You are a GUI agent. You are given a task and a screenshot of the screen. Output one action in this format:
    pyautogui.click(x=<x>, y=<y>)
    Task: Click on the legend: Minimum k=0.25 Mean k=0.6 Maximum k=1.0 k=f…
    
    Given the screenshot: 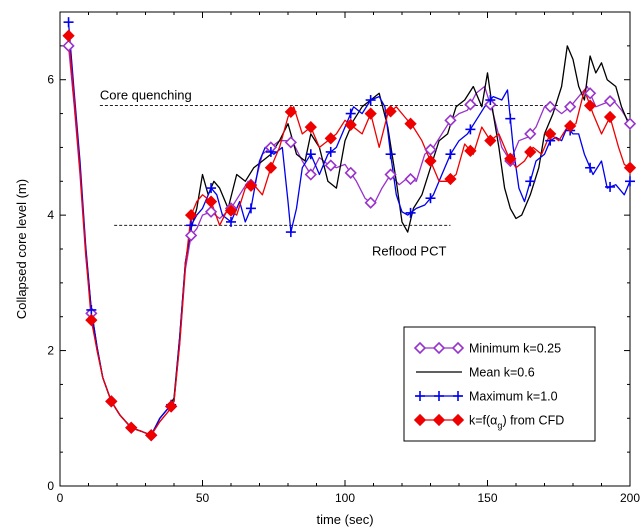 What is the action you would take?
    pyautogui.click(x=499, y=384)
    